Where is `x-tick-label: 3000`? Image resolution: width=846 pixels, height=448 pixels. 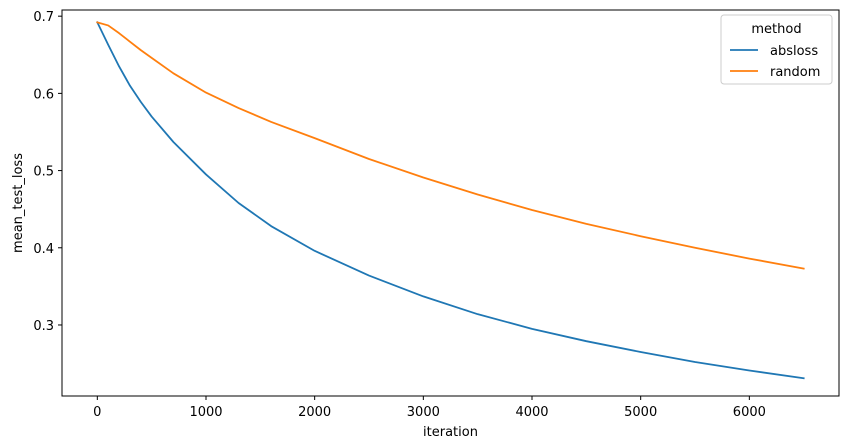 x-tick-label: 3000 is located at coordinates (423, 412).